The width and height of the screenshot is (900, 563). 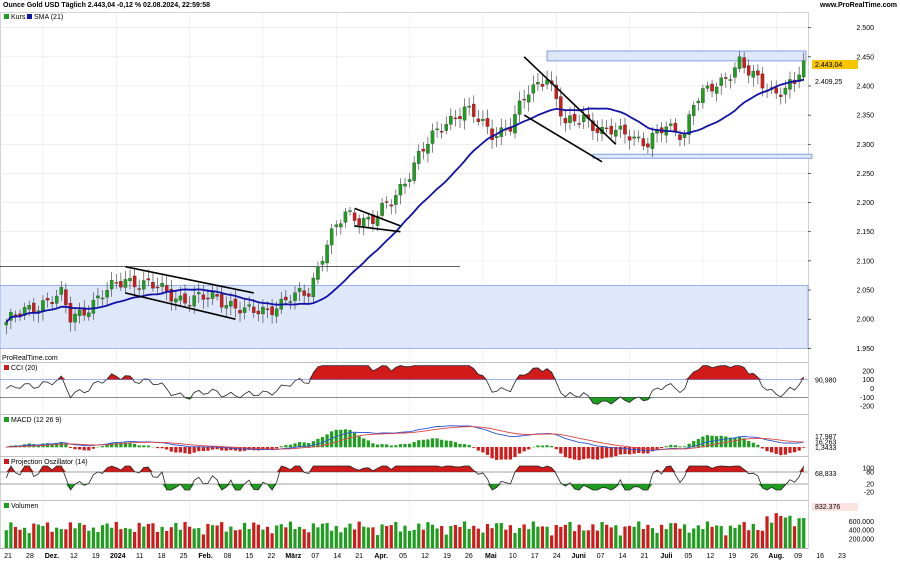 What do you see at coordinates (8, 556) in the screenshot?
I see `x-tick-label: 21` at bounding box center [8, 556].